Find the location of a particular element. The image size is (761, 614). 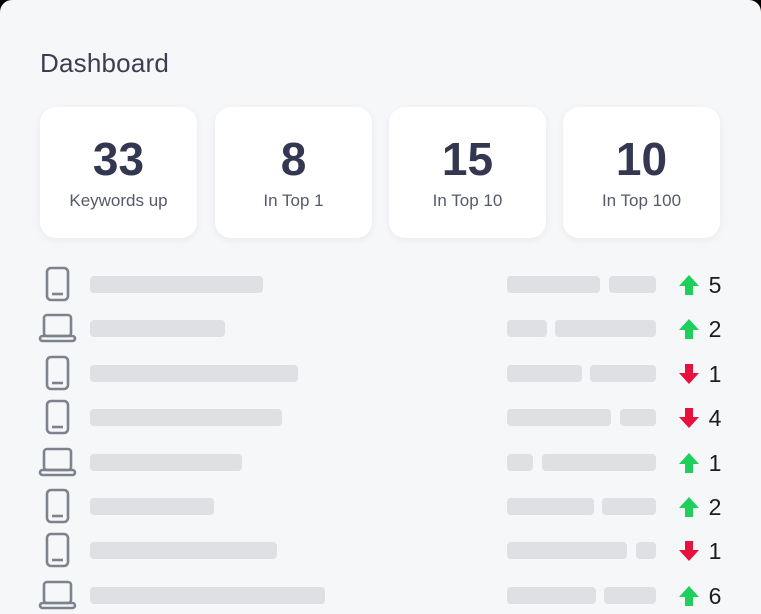

stat-value: 8 is located at coordinates (293, 159).